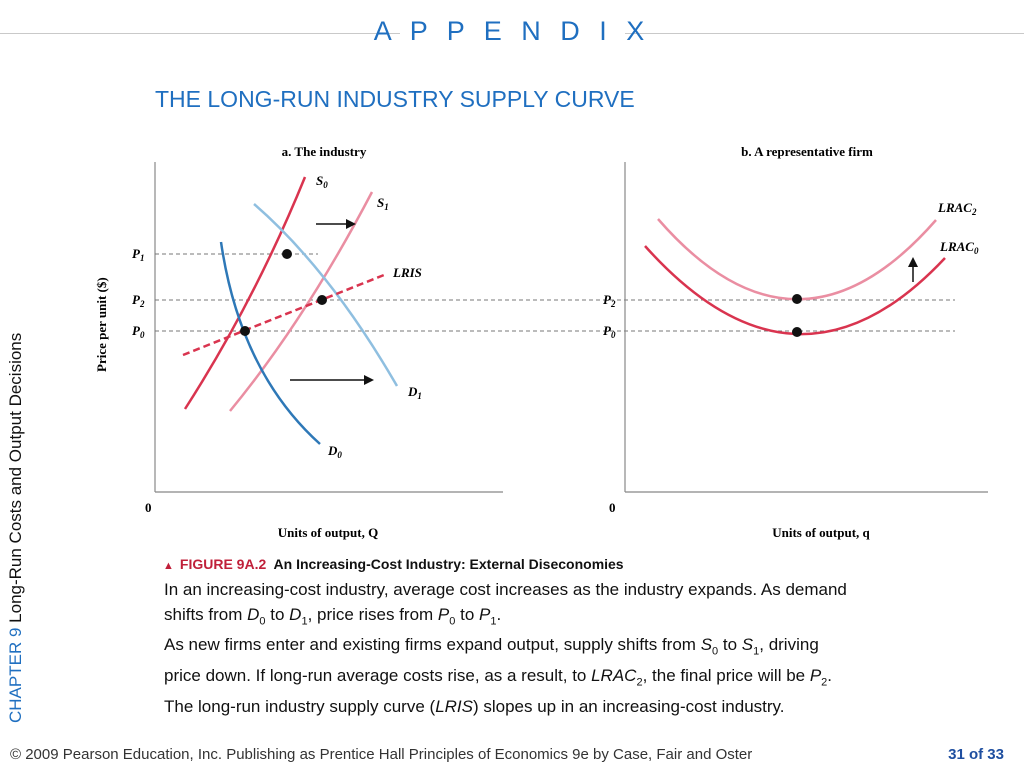  What do you see at coordinates (395, 99) in the screenshot?
I see `slide-title: THE LONG-RUN INDUSTRY SUPPLY CURVE` at bounding box center [395, 99].